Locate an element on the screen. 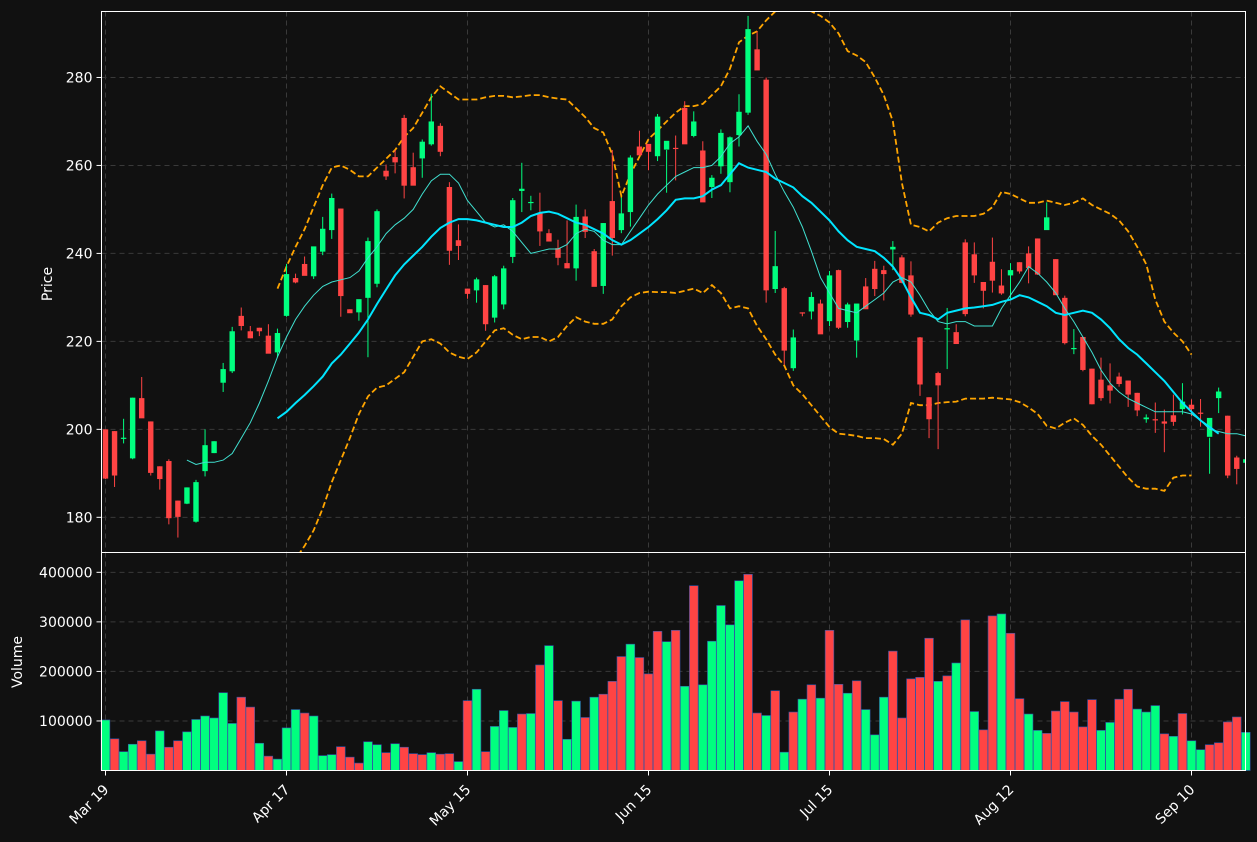 The height and width of the screenshot is (842, 1257). volume-tick-label: 400000 is located at coordinates (65, 573).